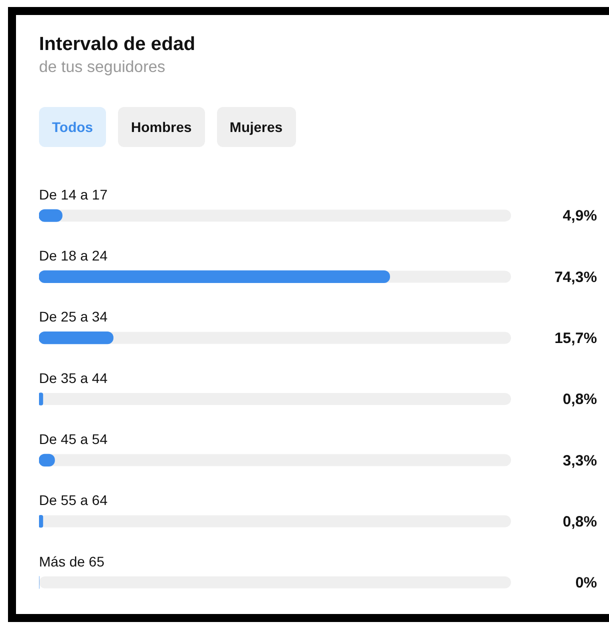 The height and width of the screenshot is (630, 609). What do you see at coordinates (579, 461) in the screenshot?
I see `data-label: 3,3%` at bounding box center [579, 461].